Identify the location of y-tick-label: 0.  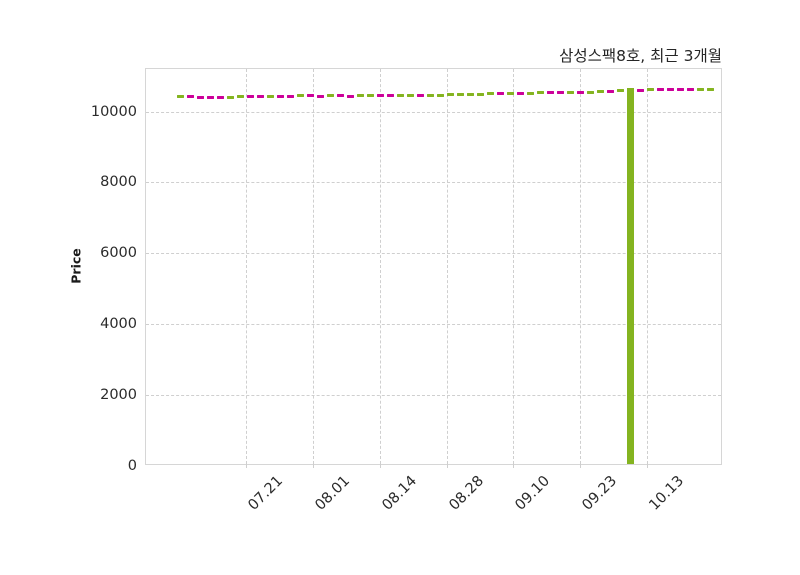
(132, 466).